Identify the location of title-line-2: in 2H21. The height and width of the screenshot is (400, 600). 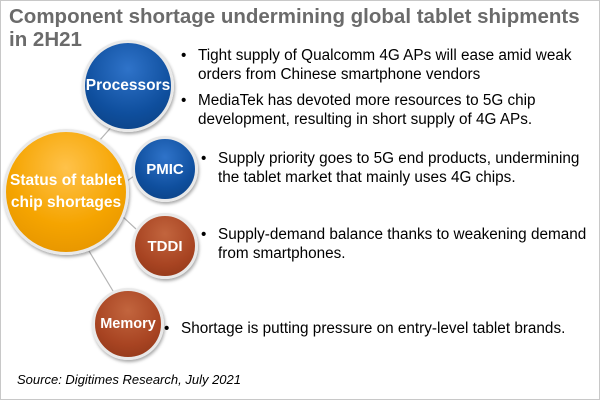
(45, 39).